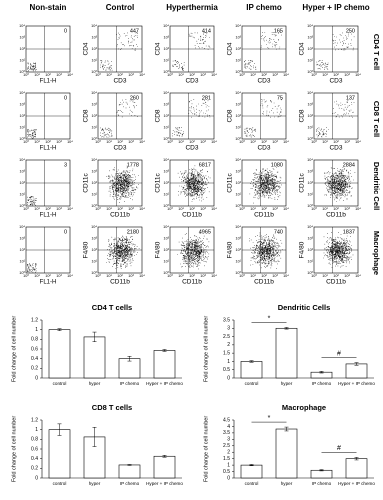 Image resolution: width=383 pixels, height=500 pixels. Describe the element at coordinates (350, 31) in the screenshot. I see `event-count: 250` at that location.